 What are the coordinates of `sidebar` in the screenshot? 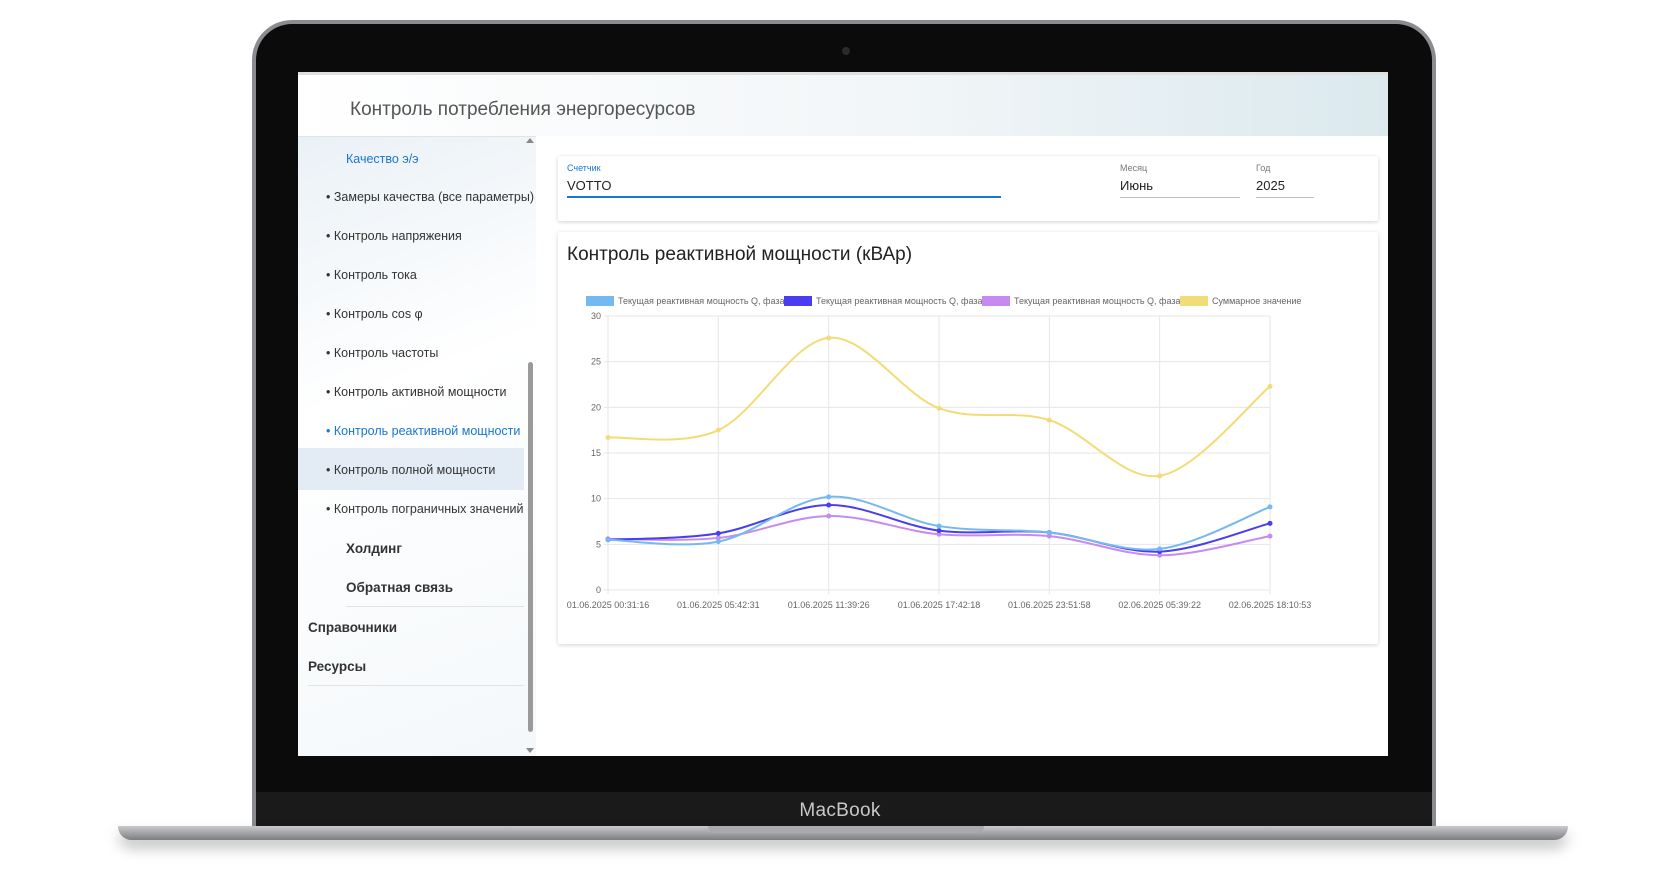 It's located at (417, 446).